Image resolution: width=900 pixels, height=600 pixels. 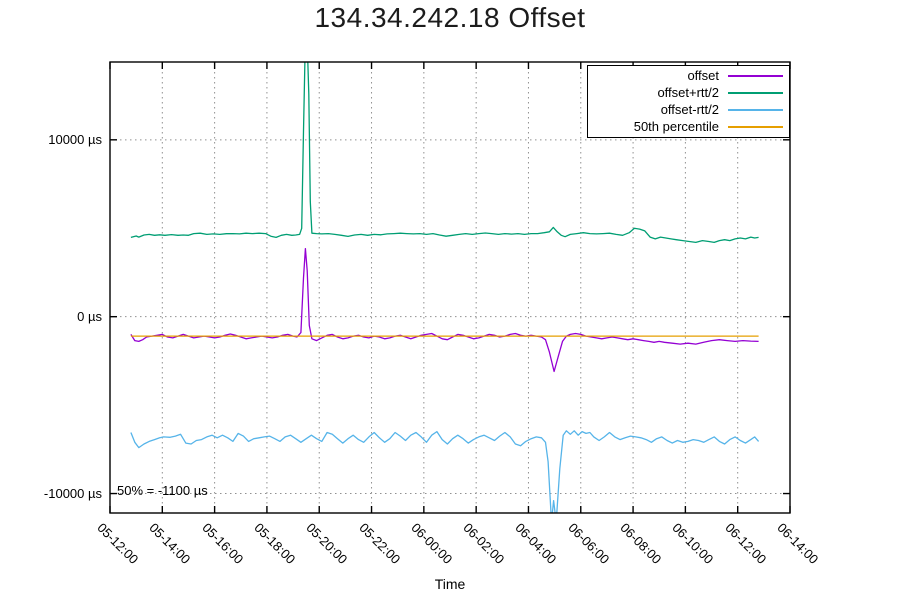 What do you see at coordinates (450, 584) in the screenshot?
I see `x-axis-title: Time` at bounding box center [450, 584].